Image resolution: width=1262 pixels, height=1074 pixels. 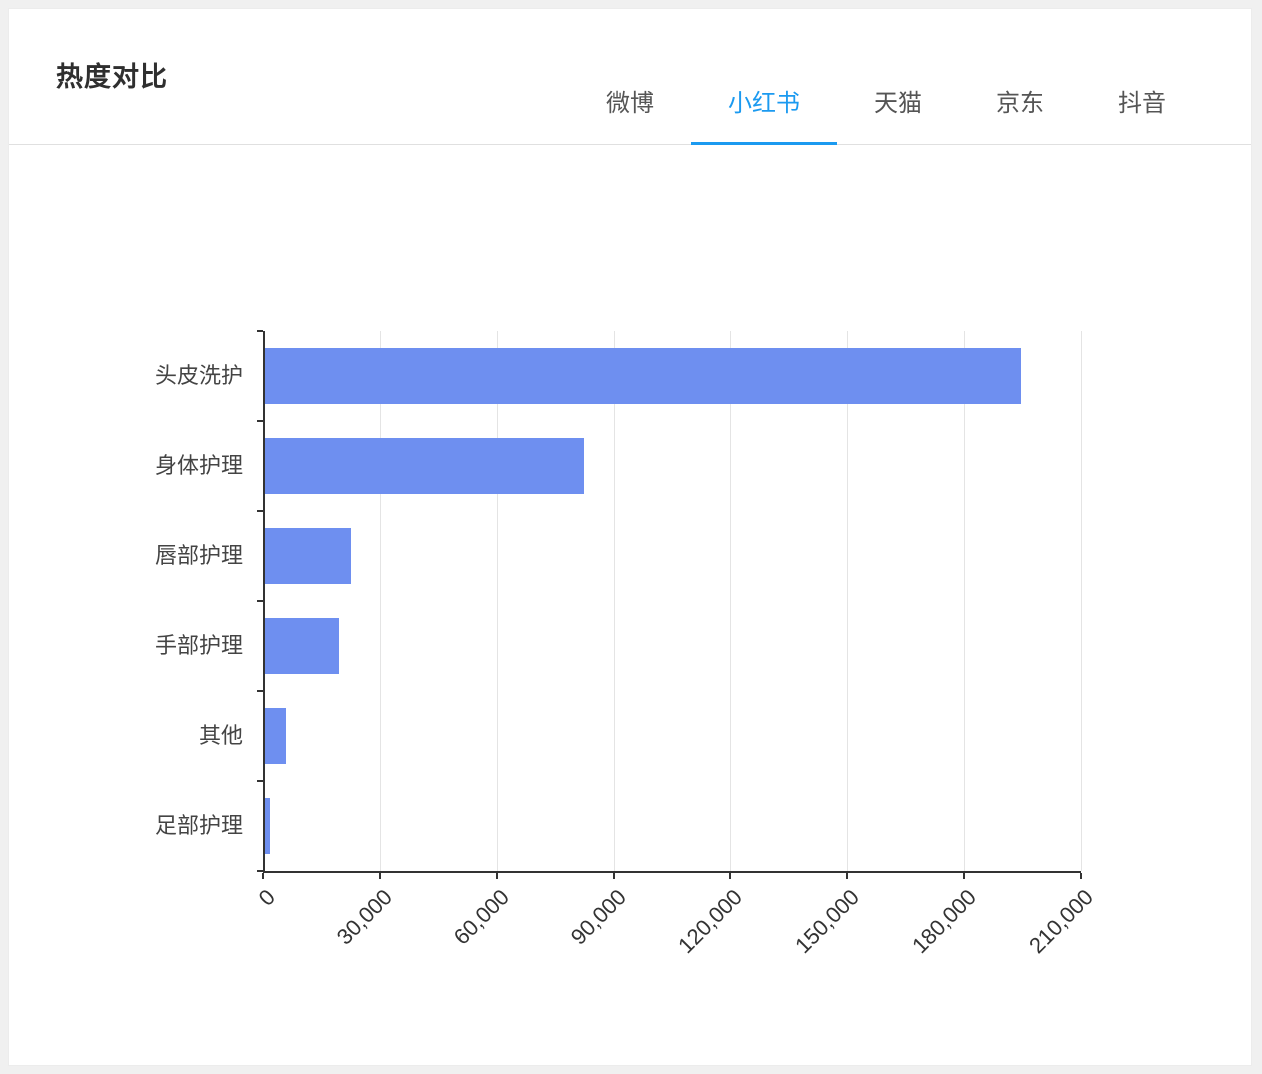 I want to click on x-axis, so click(x=672, y=872).